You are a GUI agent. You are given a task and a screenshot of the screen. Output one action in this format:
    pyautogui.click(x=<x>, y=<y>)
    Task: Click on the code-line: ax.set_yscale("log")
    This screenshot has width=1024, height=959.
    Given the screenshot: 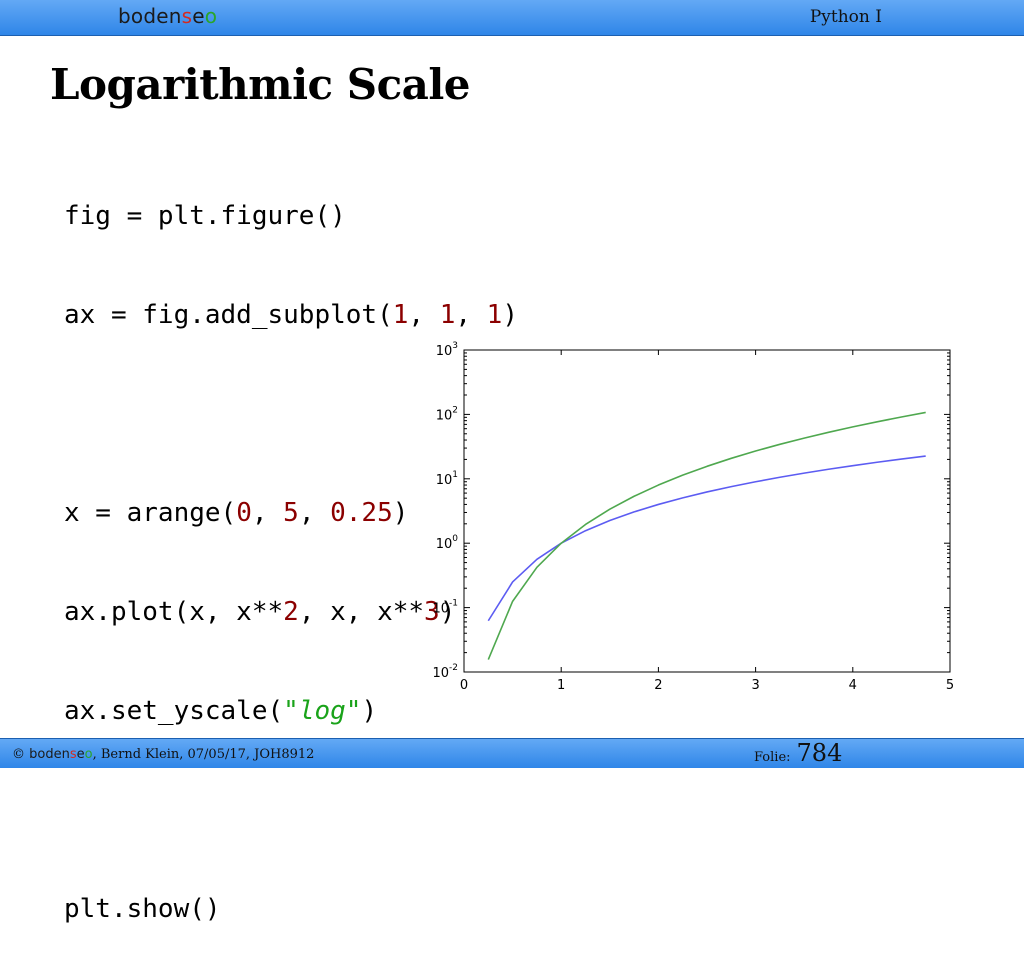 What is the action you would take?
    pyautogui.click(x=221, y=711)
    